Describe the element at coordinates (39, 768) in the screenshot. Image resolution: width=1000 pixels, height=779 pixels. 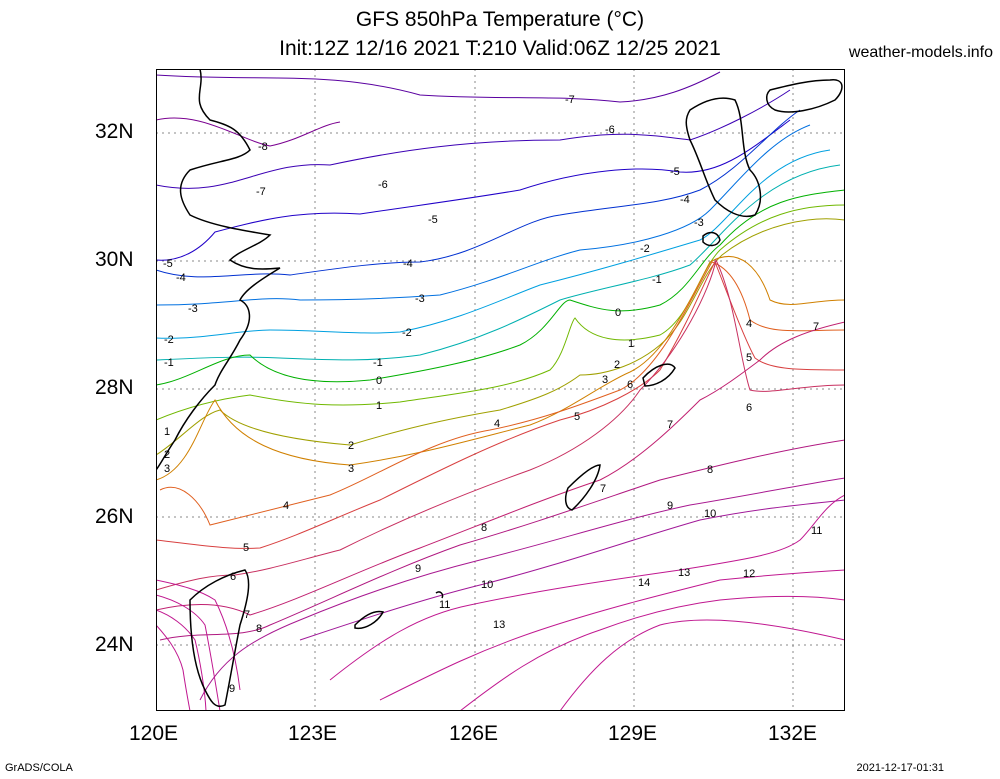
I see `footer-software: GrADS/COLA` at that location.